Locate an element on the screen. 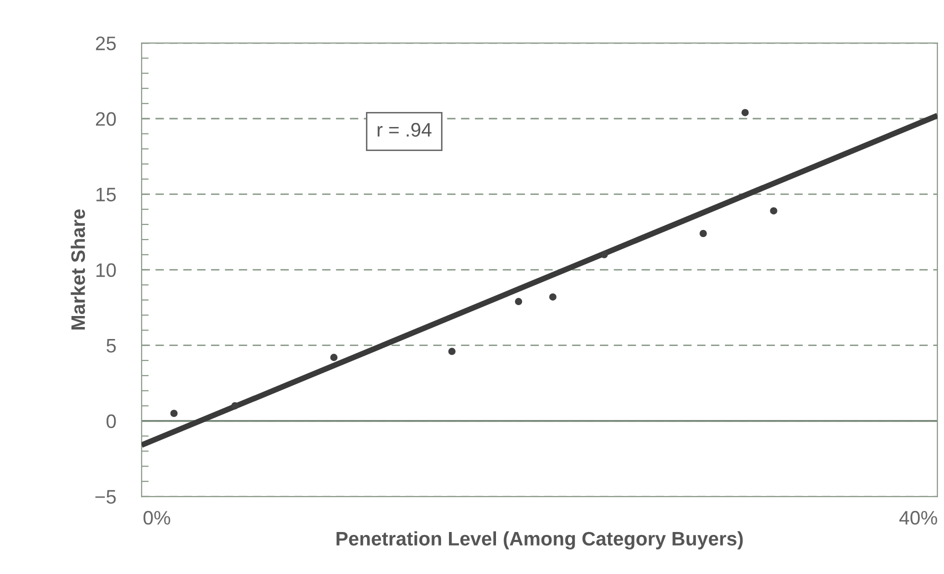 Image resolution: width=944 pixels, height=574 pixels. y-tick-label: 20 is located at coordinates (106, 119).